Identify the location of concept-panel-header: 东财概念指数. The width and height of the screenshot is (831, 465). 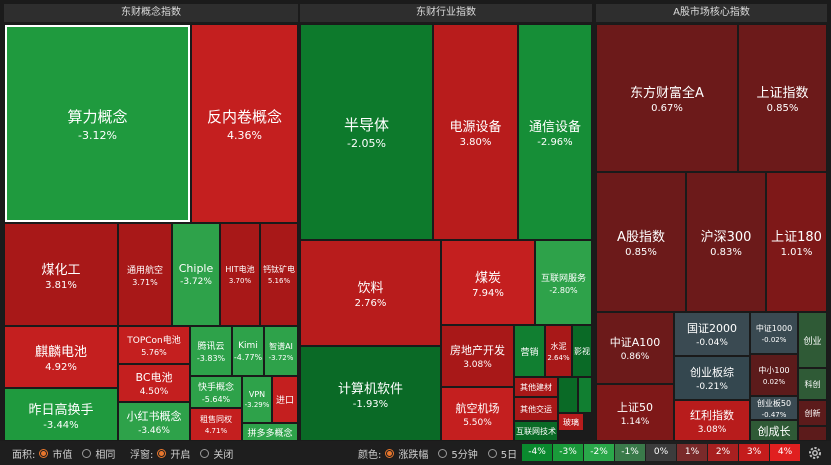
(151, 13).